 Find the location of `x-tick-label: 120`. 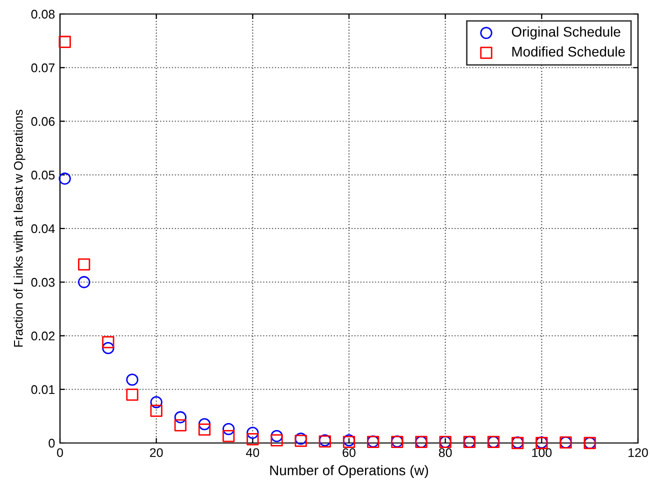

x-tick-label: 120 is located at coordinates (638, 453).